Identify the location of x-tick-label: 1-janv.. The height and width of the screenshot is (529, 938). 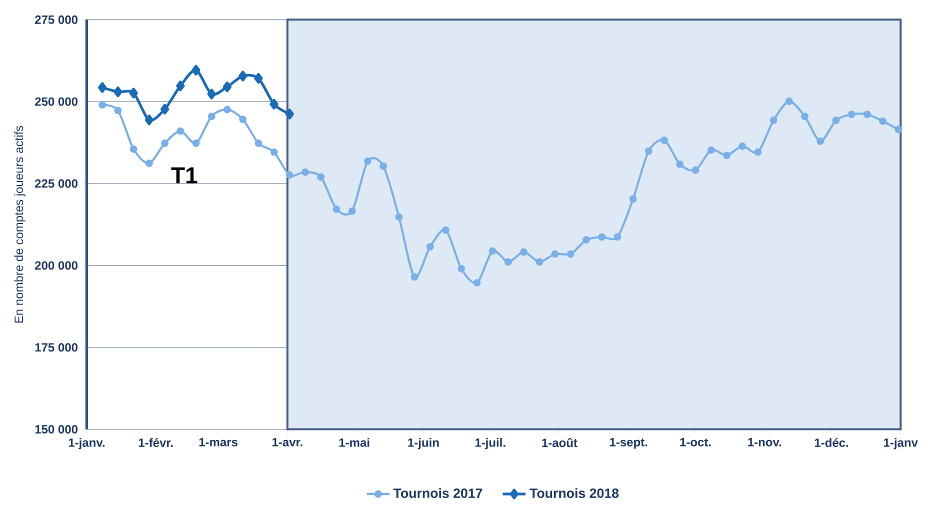
(86, 444).